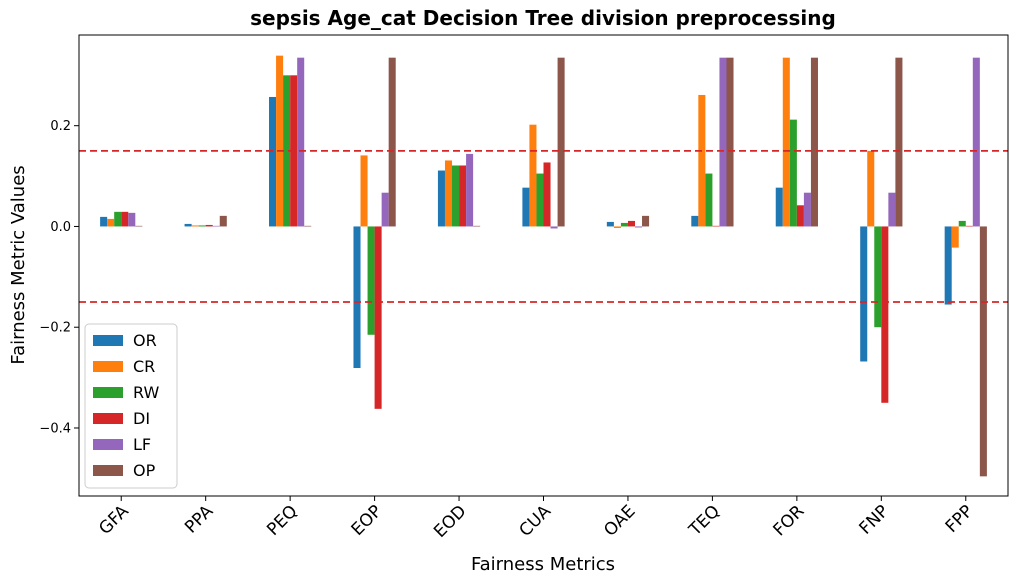 The image size is (1017, 584). What do you see at coordinates (195, 226) in the screenshot?
I see `bar-cr-ppa` at bounding box center [195, 226].